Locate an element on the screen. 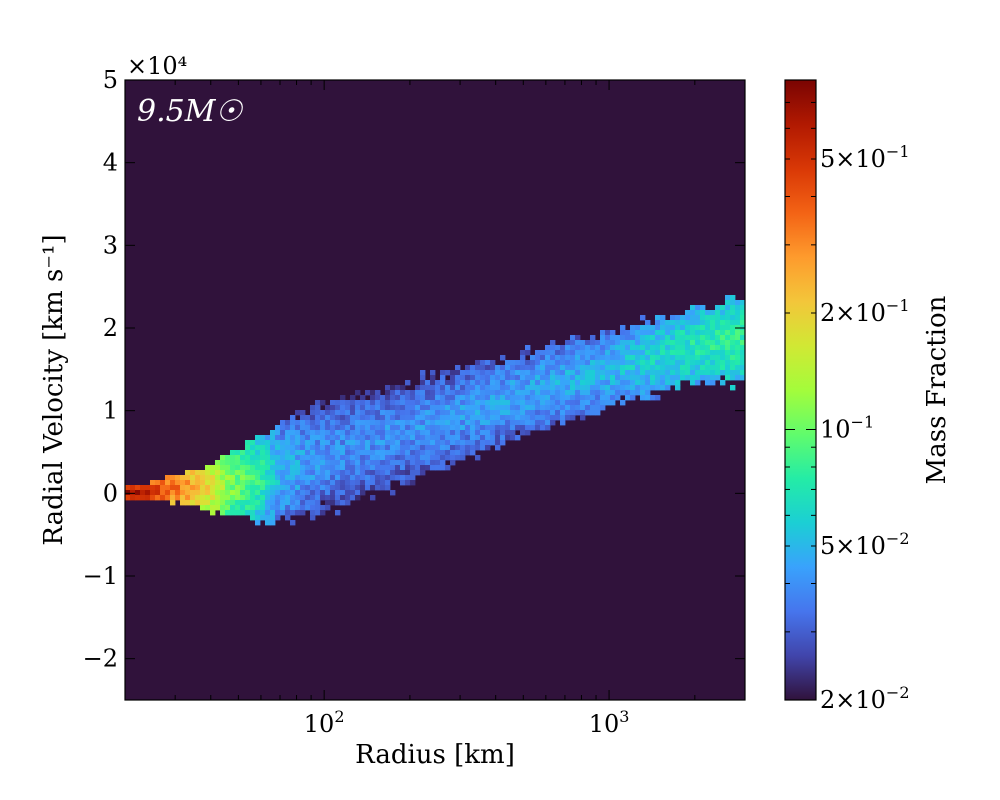 This screenshot has height=800, width=1000. y-tick-label: 3 is located at coordinates (110, 245).